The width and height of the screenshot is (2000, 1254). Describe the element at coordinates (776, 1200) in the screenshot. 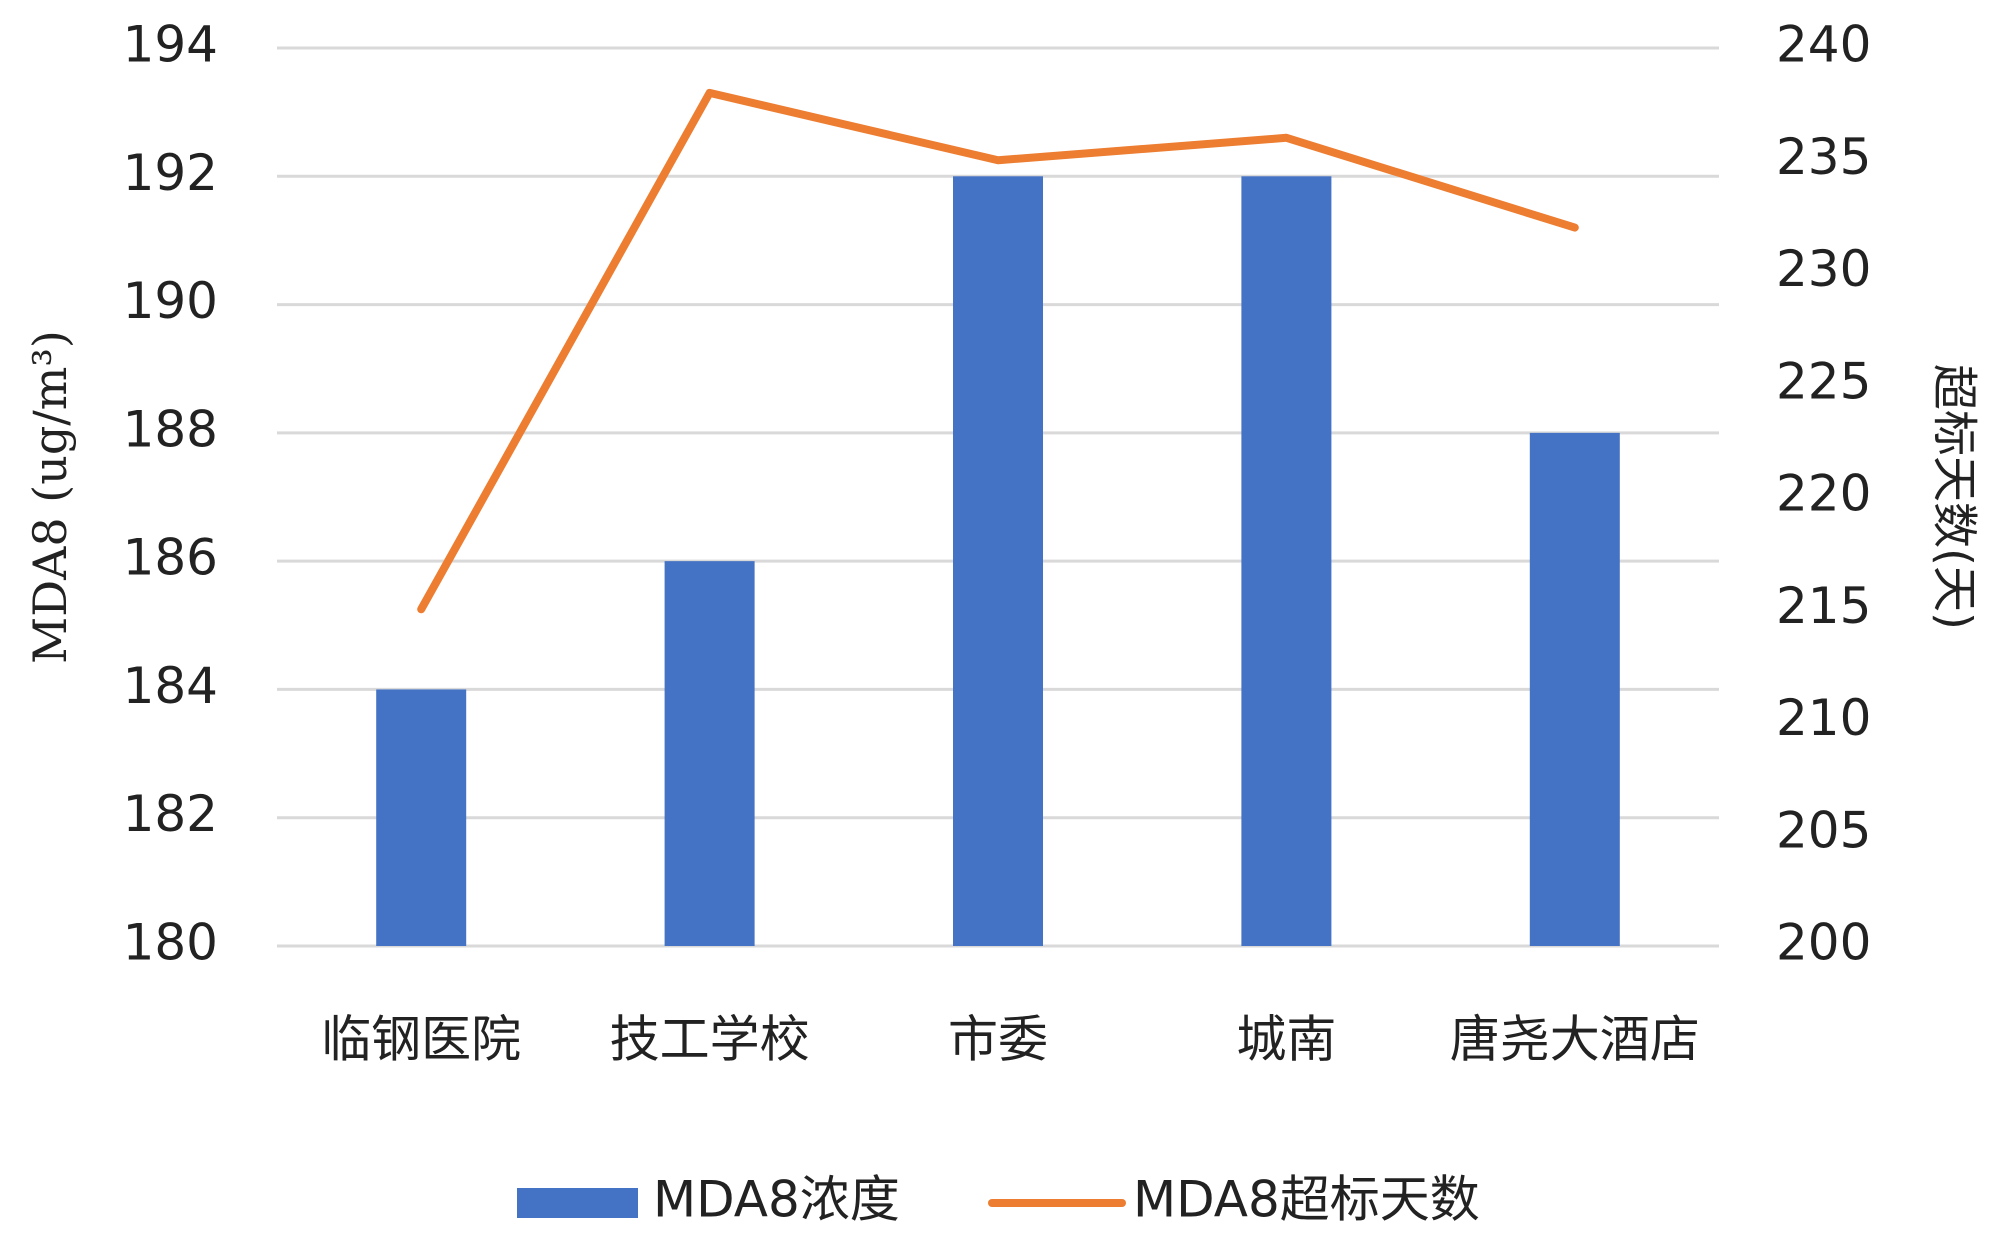

I see `legend-label: MDA8浓度` at that location.